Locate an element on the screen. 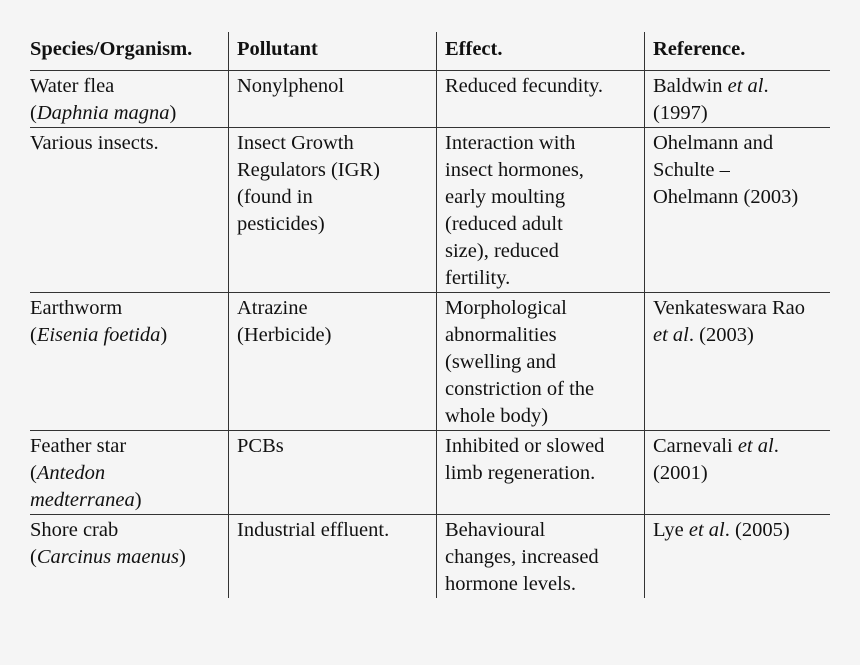 Image resolution: width=860 pixels, height=665 pixels. text-segment: Ohelmann (2003) is located at coordinates (726, 197).